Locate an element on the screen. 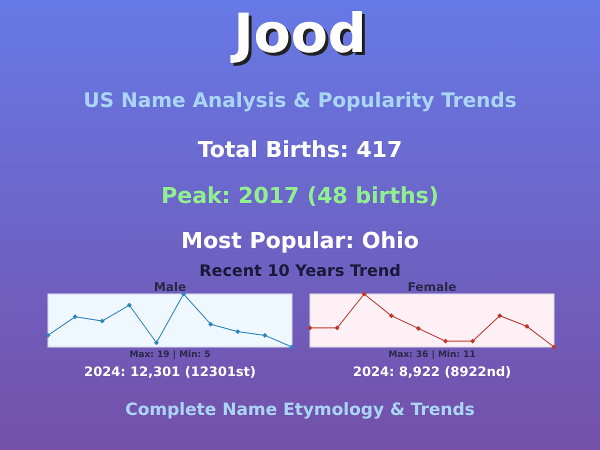 The height and width of the screenshot is (450, 600). text: Total Births: 417 is located at coordinates (300, 150).